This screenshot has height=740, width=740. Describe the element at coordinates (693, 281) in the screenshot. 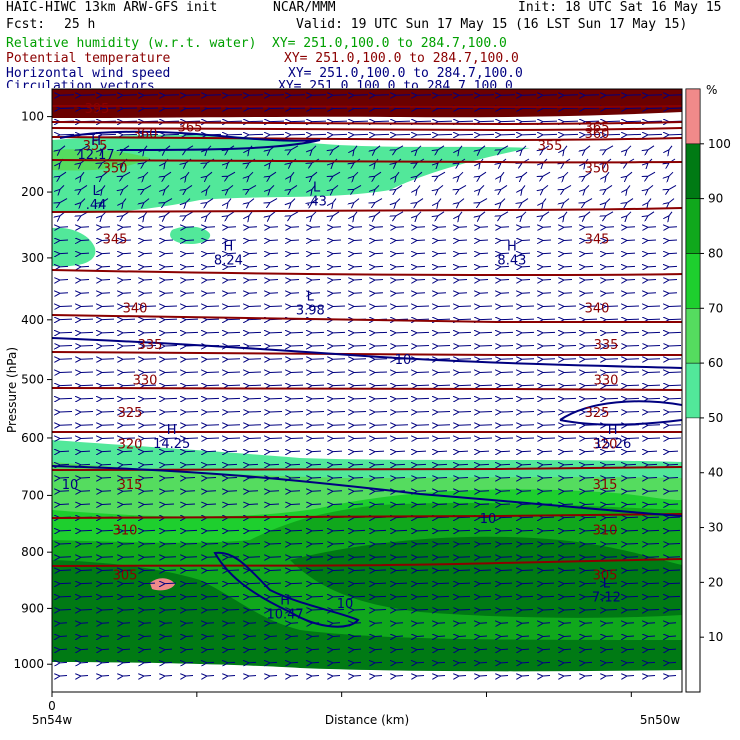

I see `colorbar-band` at that location.